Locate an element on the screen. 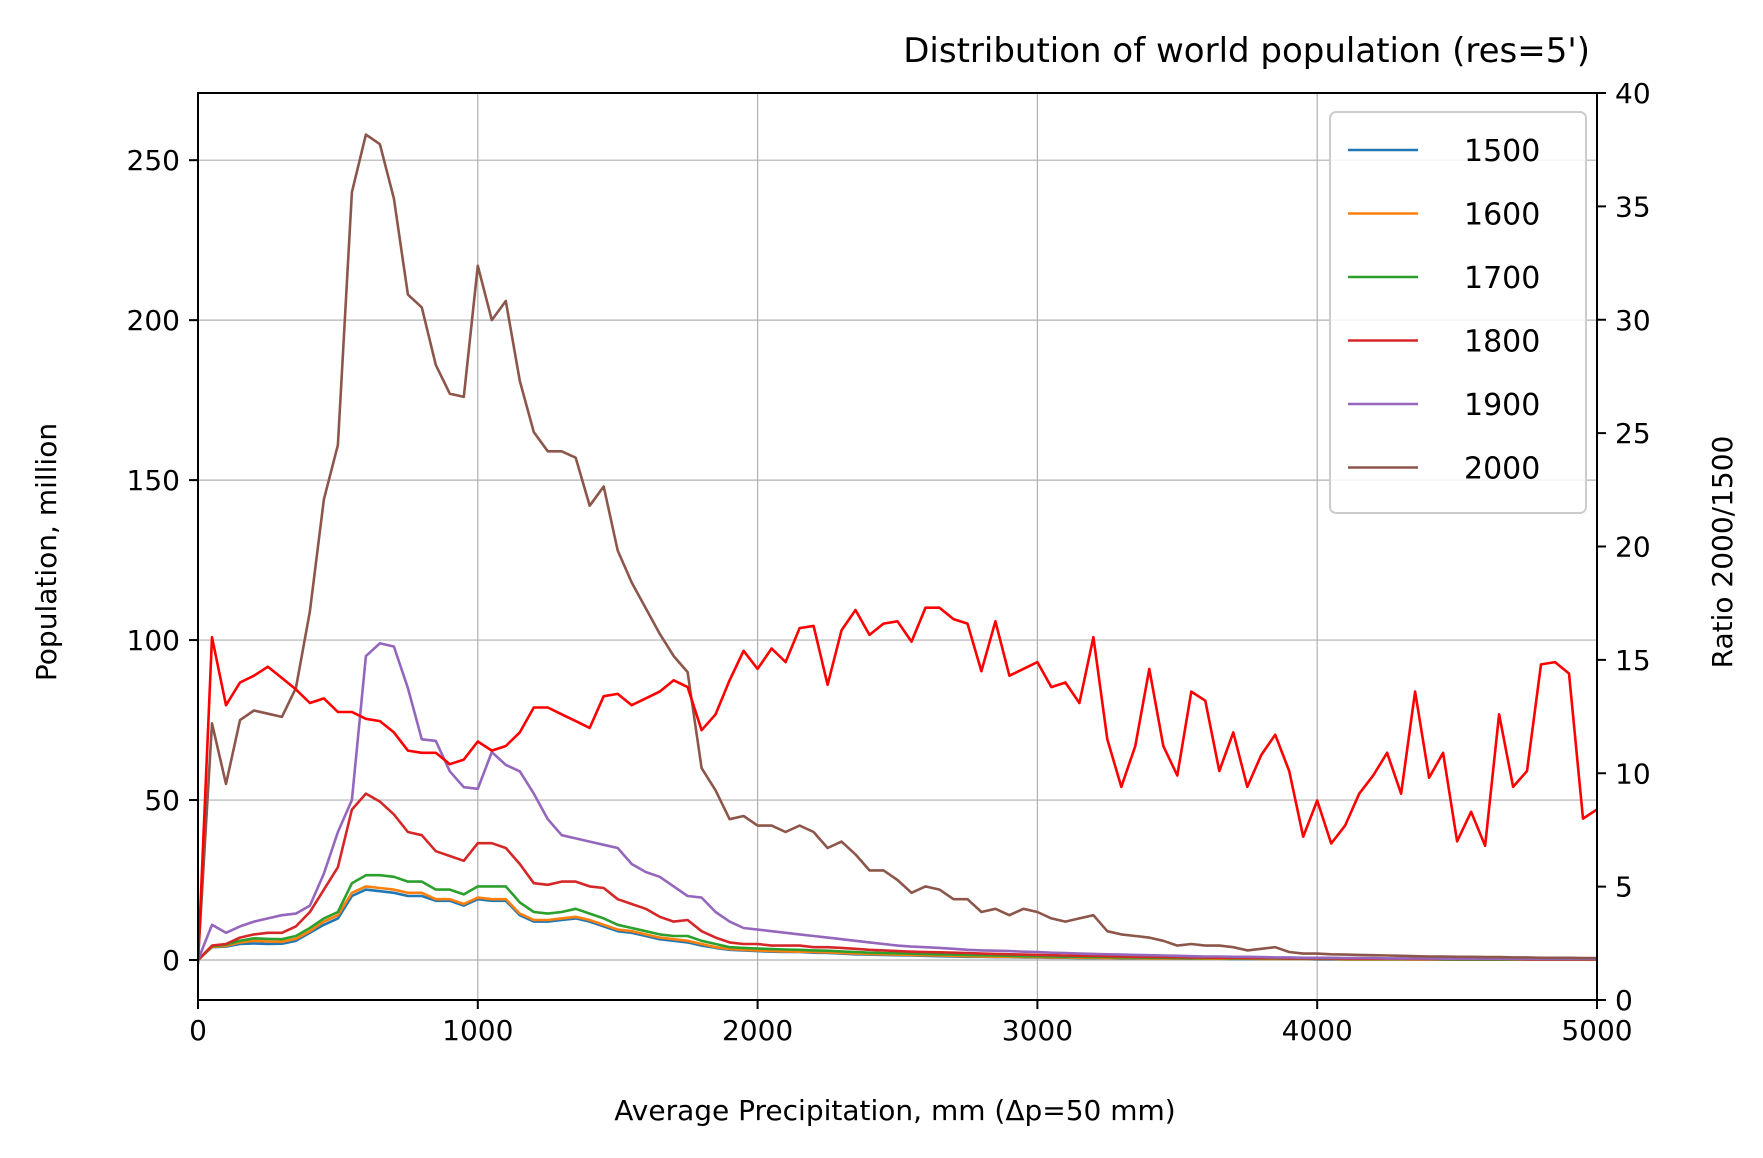  y-axis-title: Population, million is located at coordinates (46, 552).